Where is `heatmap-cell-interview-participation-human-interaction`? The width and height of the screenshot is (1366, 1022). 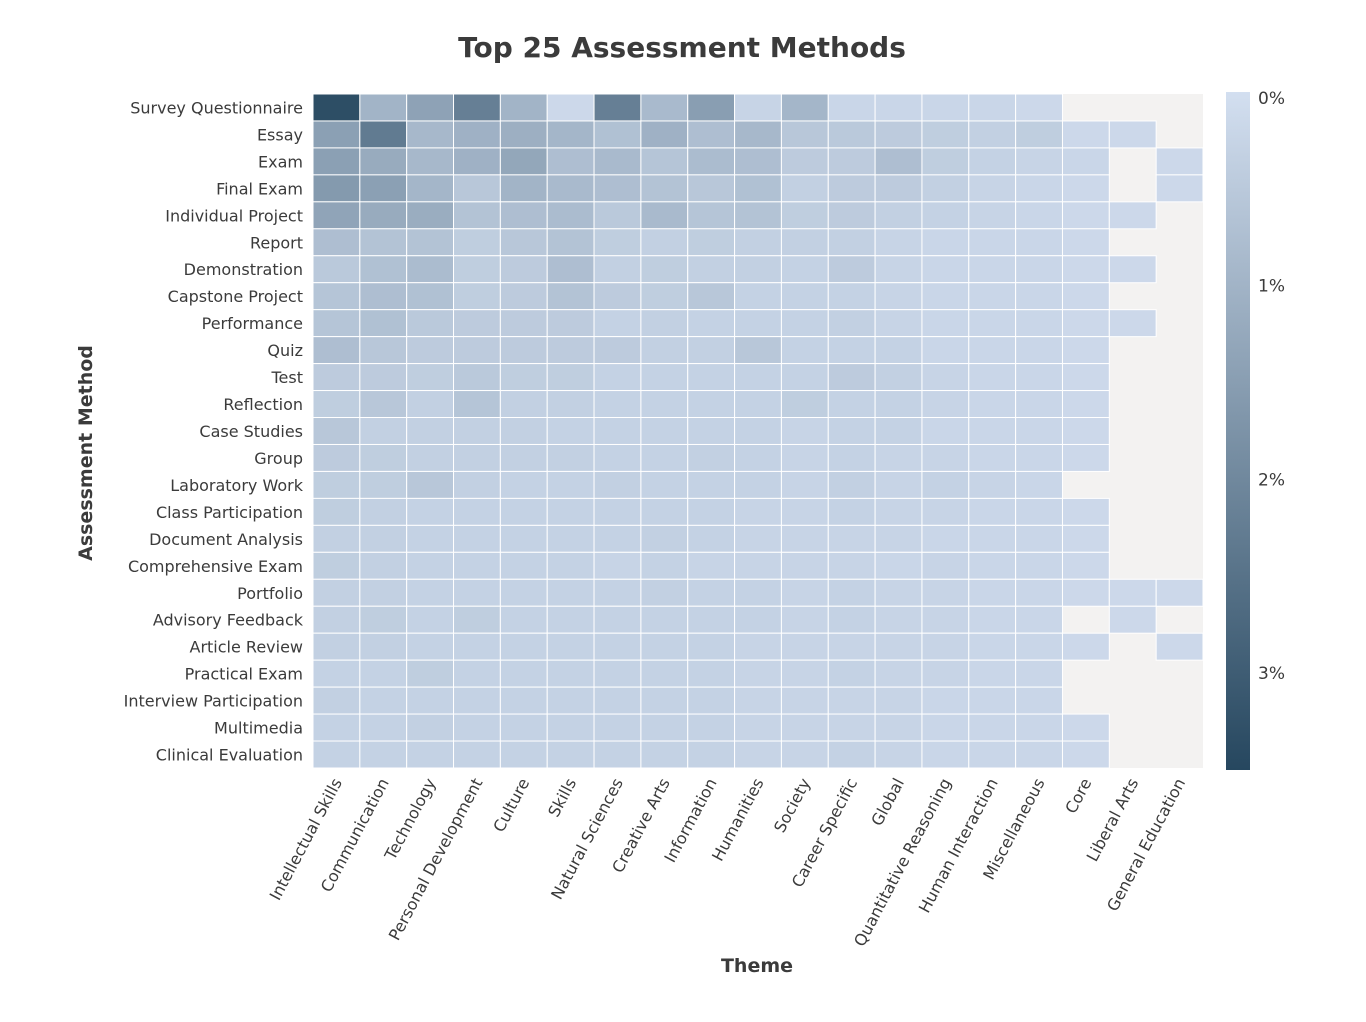 heatmap-cell-interview-participation-human-interaction is located at coordinates (992, 700).